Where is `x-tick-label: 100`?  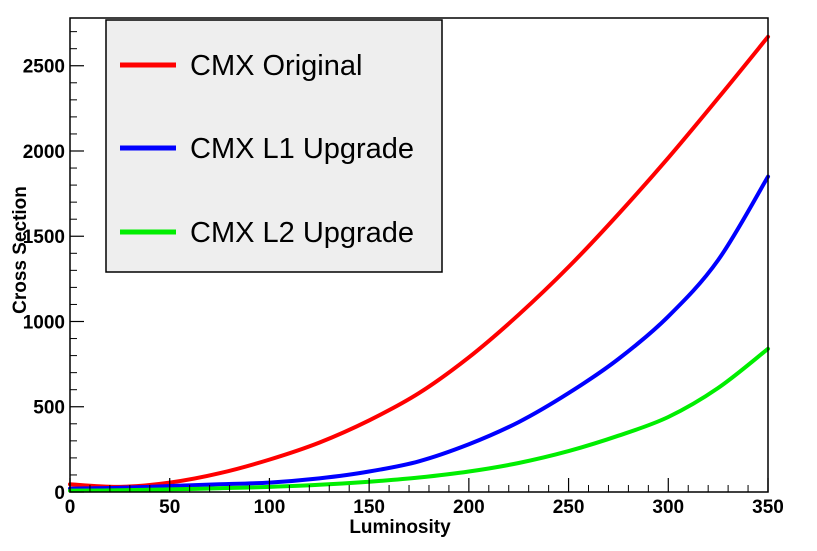 x-tick-label: 100 is located at coordinates (270, 507).